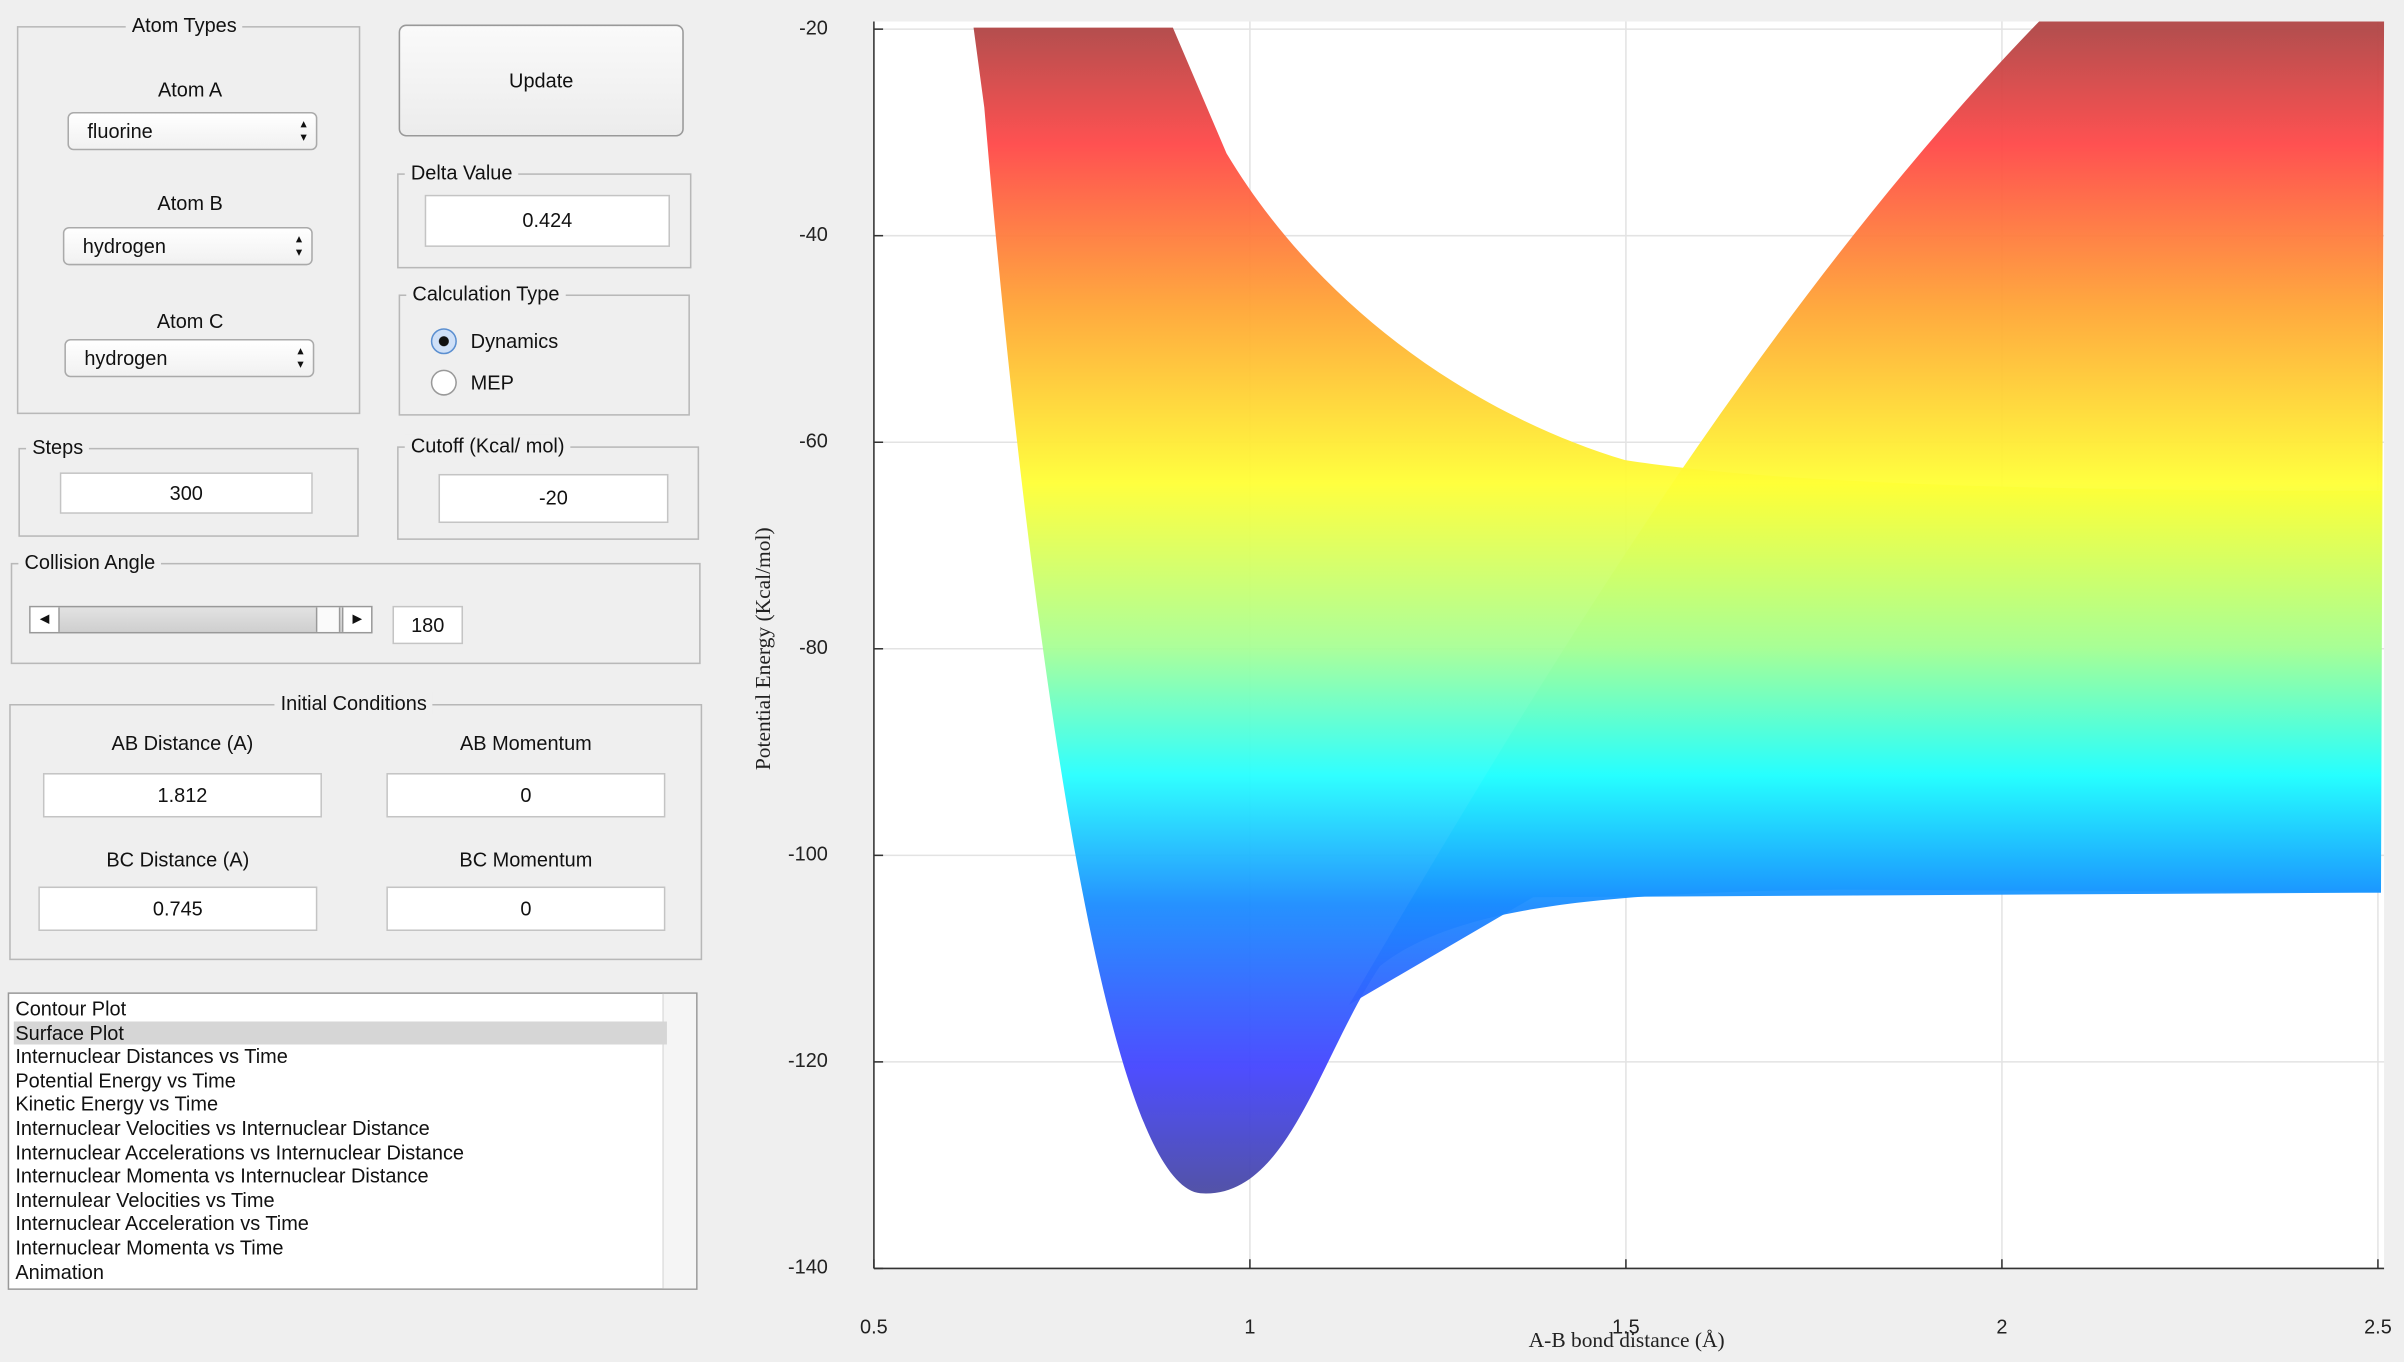 Image resolution: width=2404 pixels, height=1362 pixels. I want to click on steps-panel: Steps 300, so click(188, 486).